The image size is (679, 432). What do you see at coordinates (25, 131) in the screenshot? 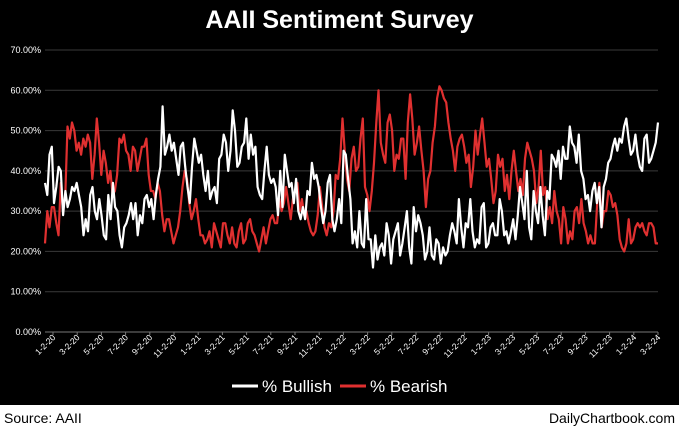
I see `y-tick-label: 50.00%` at bounding box center [25, 131].